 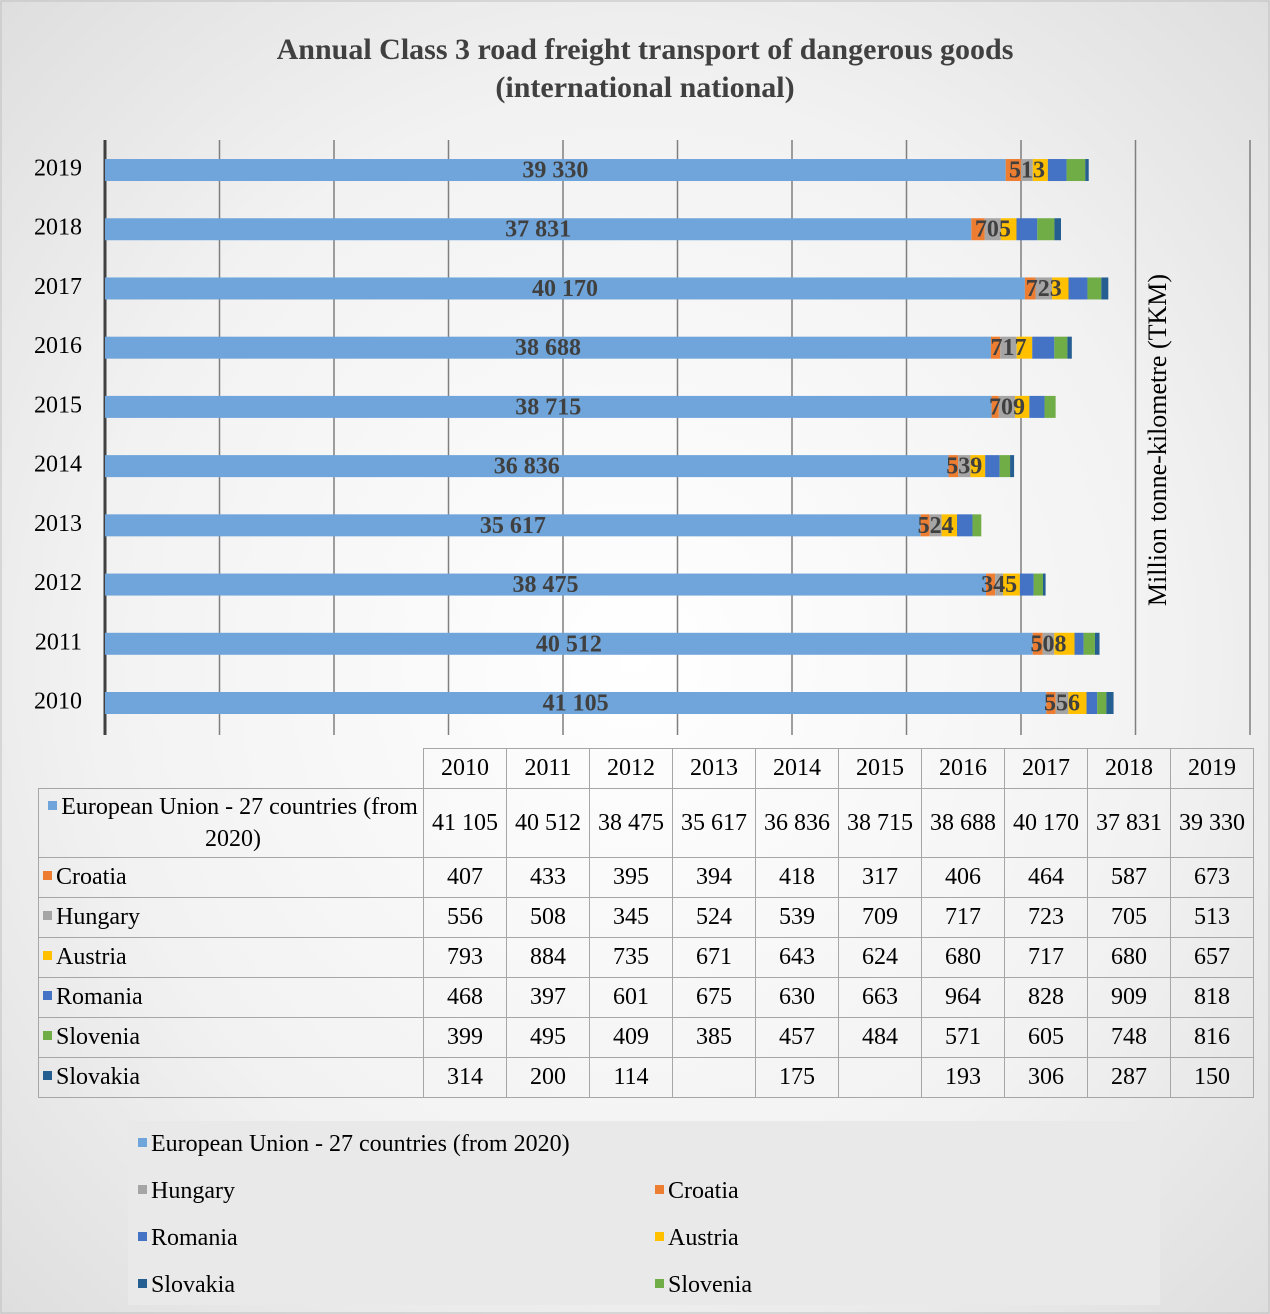 What do you see at coordinates (797, 997) in the screenshot?
I see `table-cell: 630` at bounding box center [797, 997].